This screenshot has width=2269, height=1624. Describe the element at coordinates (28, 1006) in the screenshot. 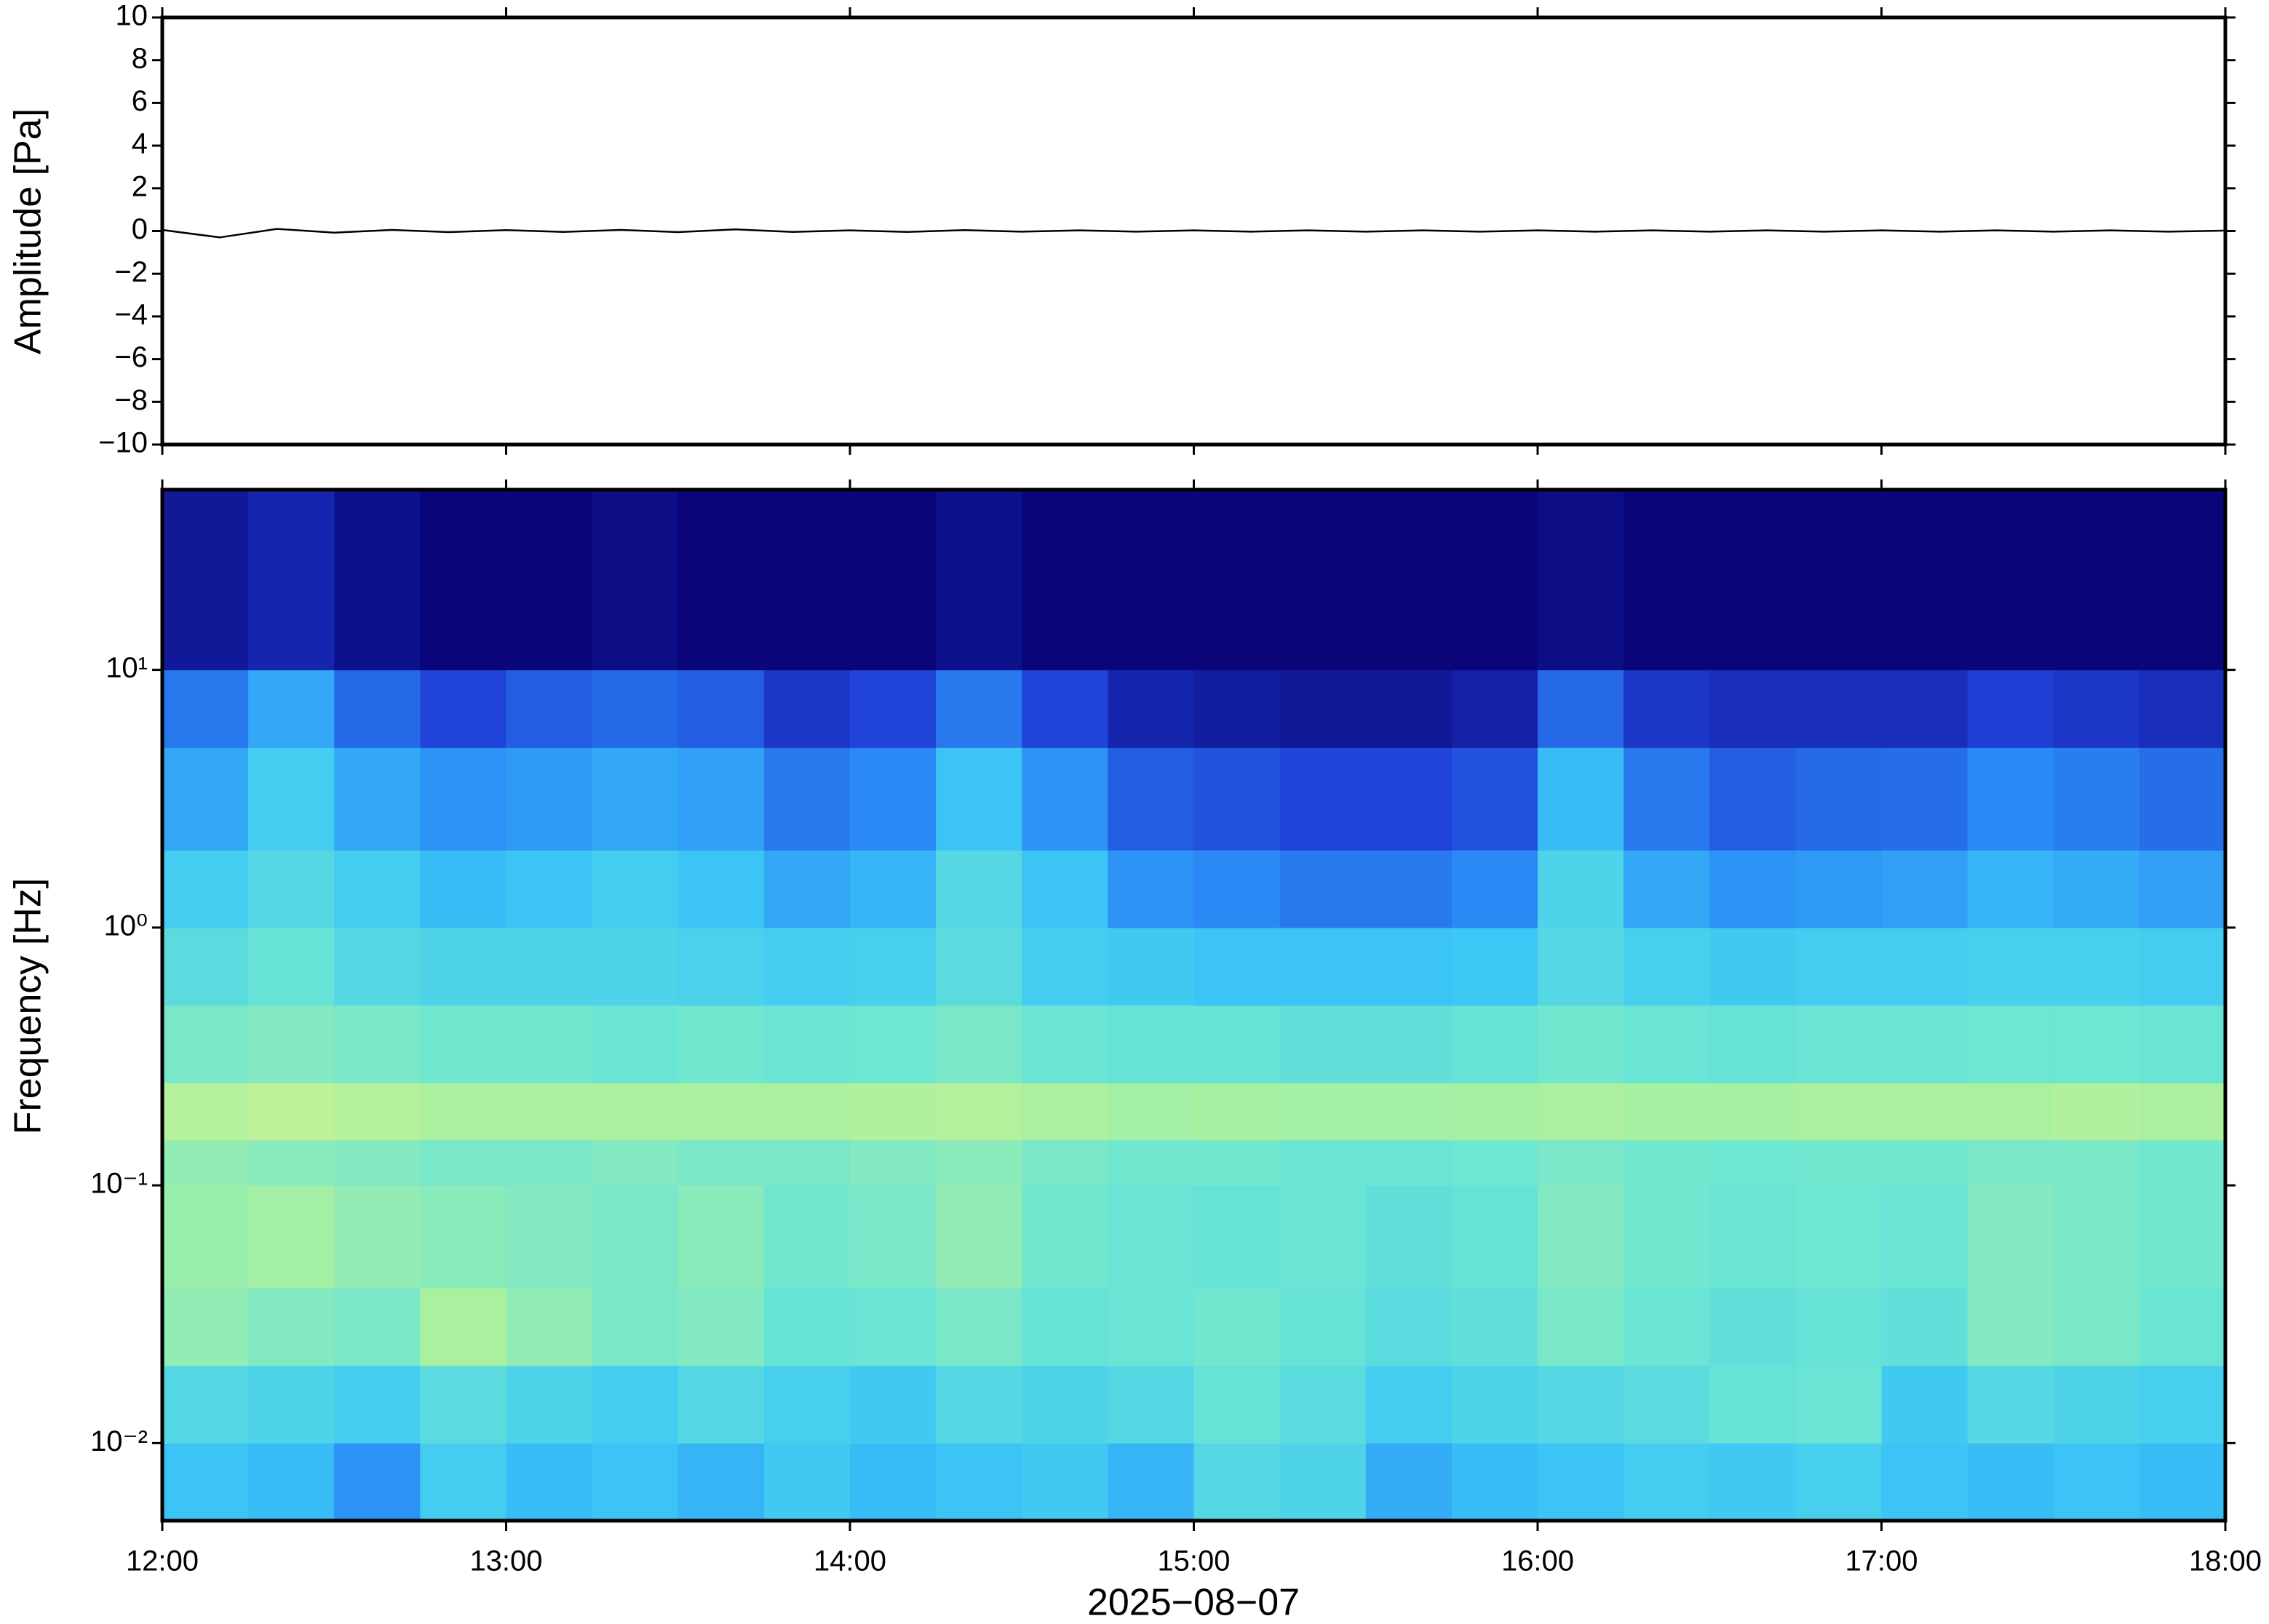

I see `y-axis-title: Frequency [Hz]` at that location.